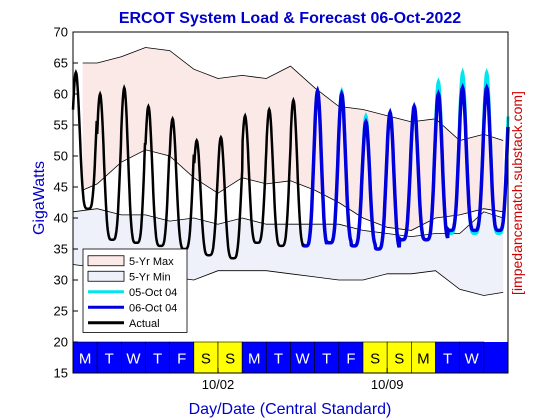  Describe the element at coordinates (61, 63) in the screenshot. I see `y-tick-label: 65` at that location.